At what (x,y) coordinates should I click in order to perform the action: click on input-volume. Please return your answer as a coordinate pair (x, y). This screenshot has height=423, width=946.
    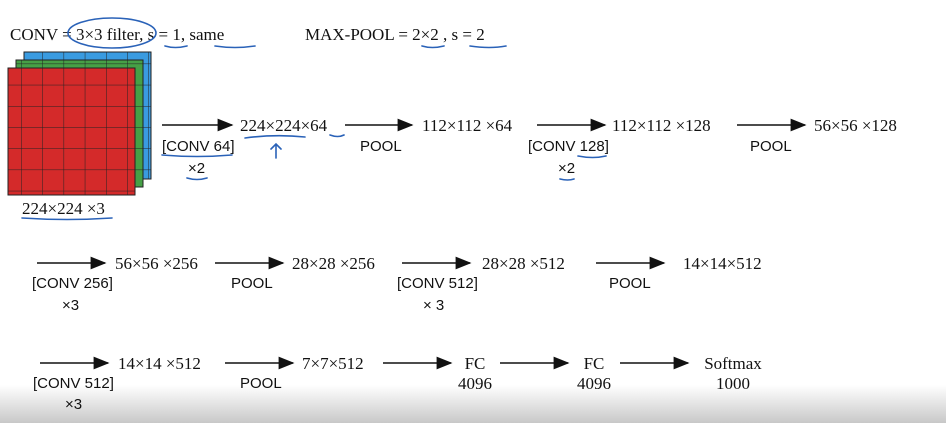
    Looking at the image, I should click on (79, 123).